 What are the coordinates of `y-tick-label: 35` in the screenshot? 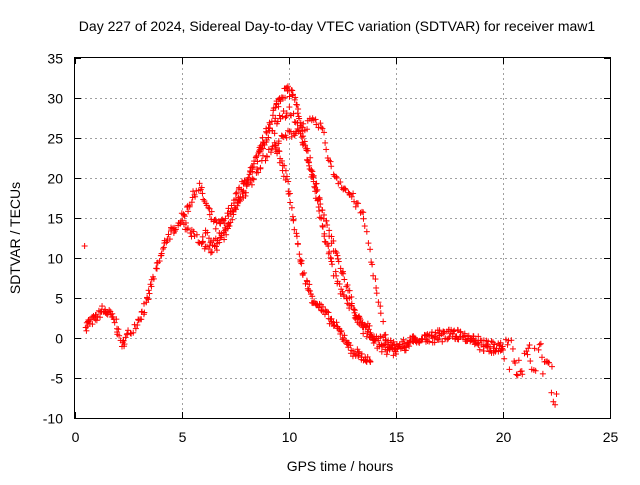 It's located at (55, 59).